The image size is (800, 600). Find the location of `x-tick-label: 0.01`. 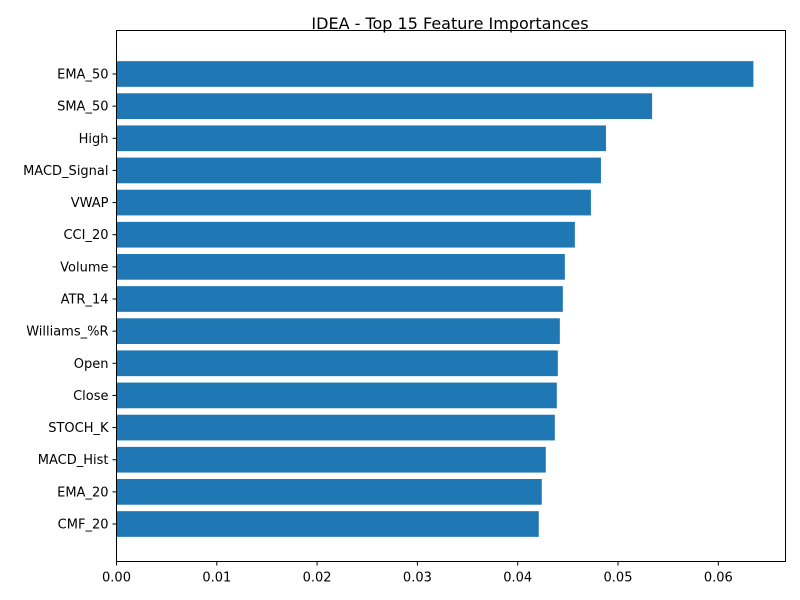

x-tick-label: 0.01 is located at coordinates (216, 578).